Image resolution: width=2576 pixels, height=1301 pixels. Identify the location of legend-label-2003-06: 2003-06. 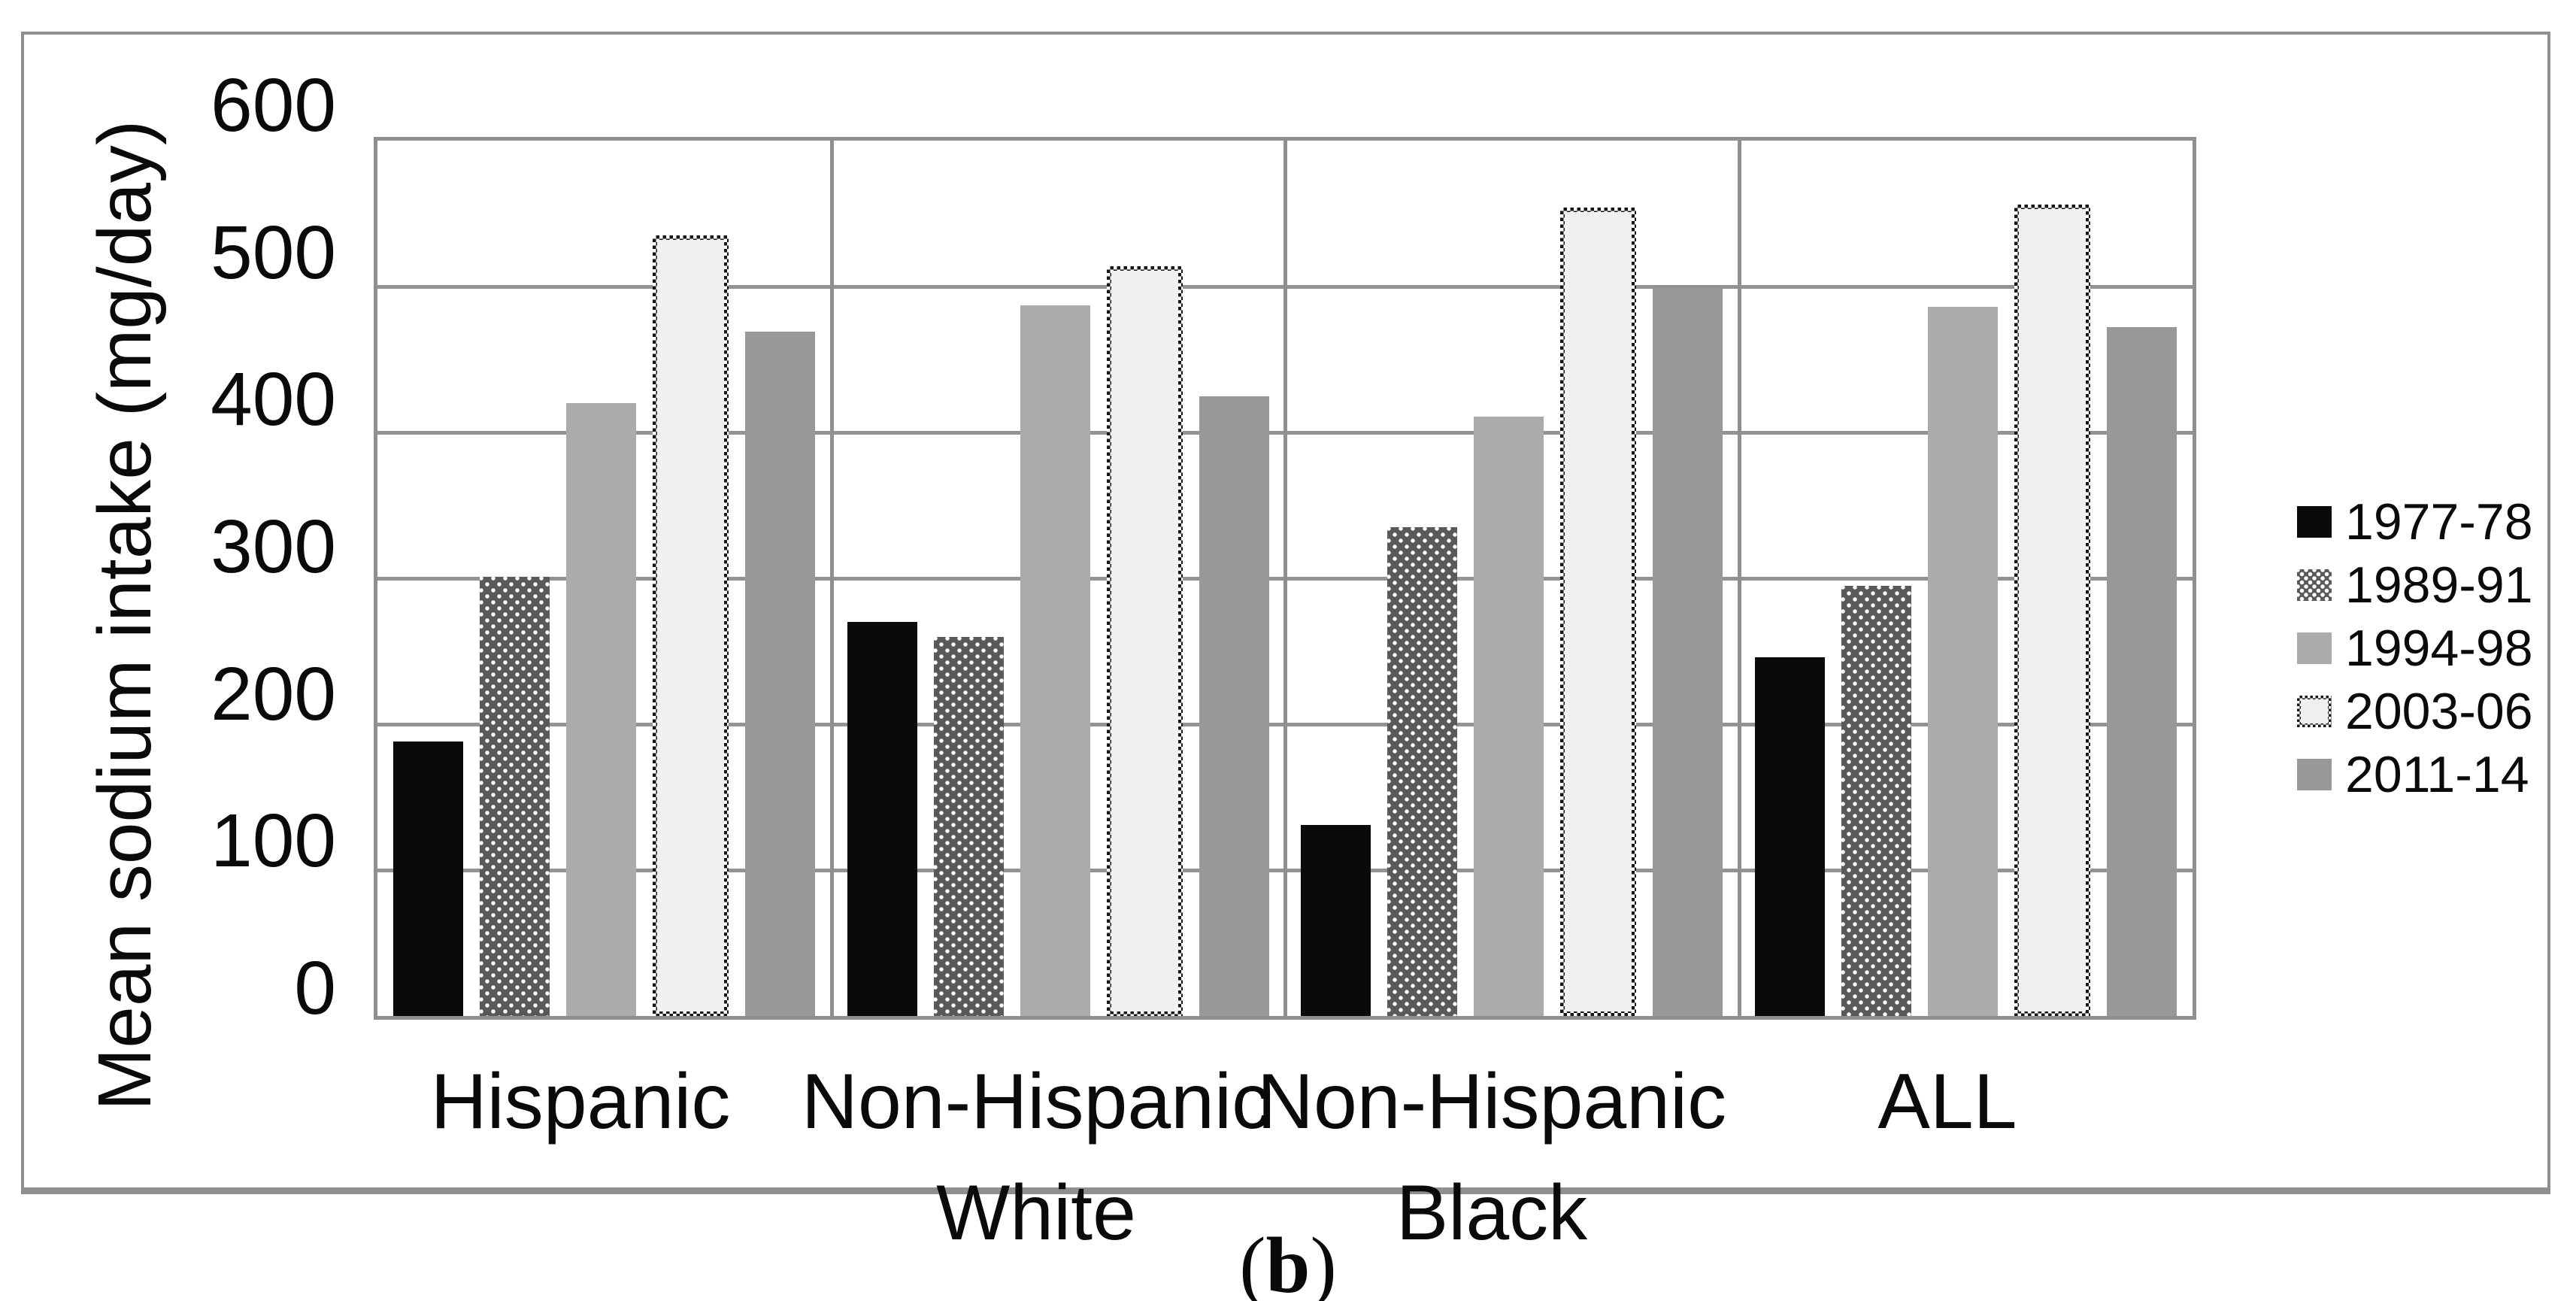
(2439, 711).